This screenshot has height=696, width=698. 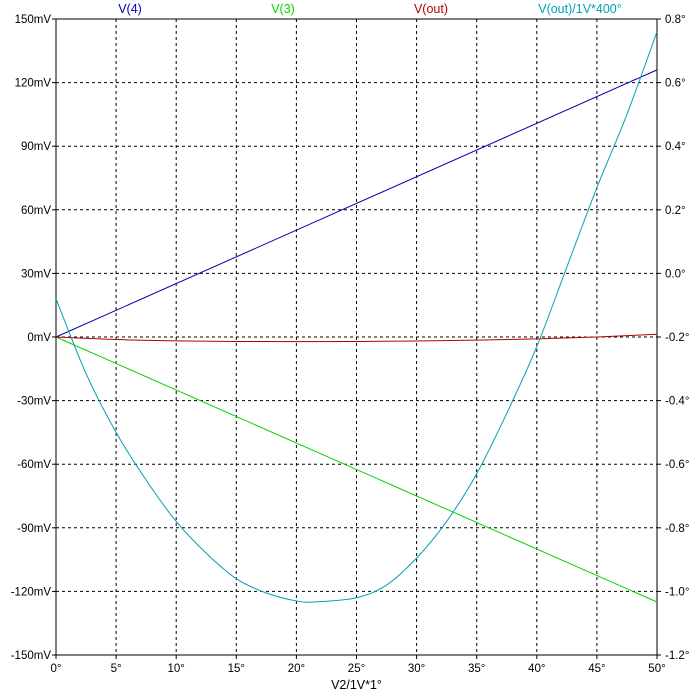 What do you see at coordinates (596, 669) in the screenshot?
I see `x-tick-label: 45°` at bounding box center [596, 669].